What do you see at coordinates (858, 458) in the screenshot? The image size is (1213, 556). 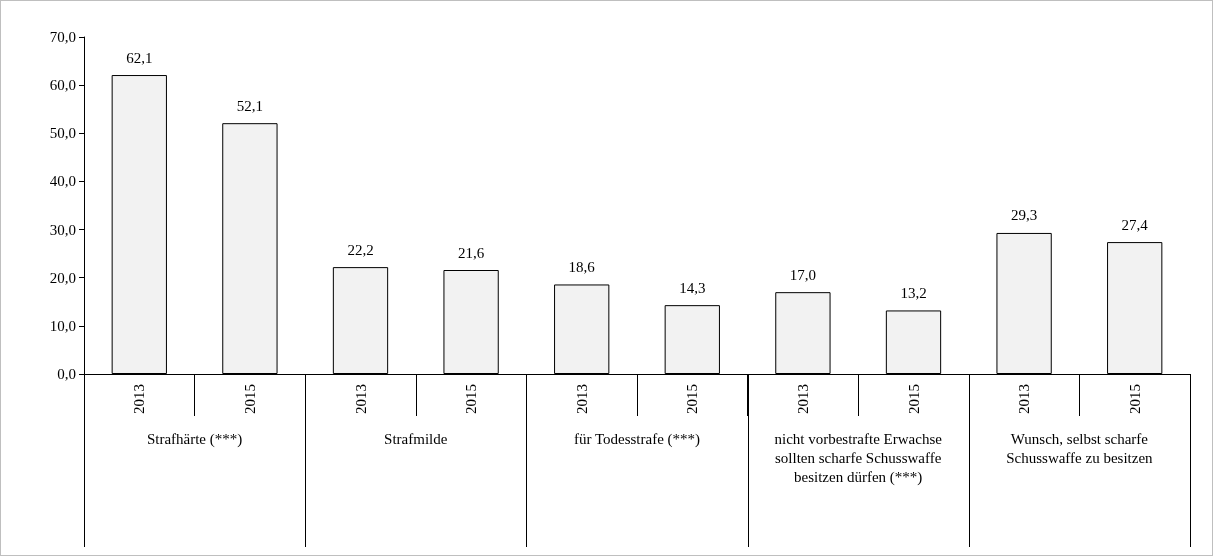 I see `text: nicht vorbestrafte Erwachse sollten scharfe Schusswaffe besitzen dürfen (***)` at bounding box center [858, 458].